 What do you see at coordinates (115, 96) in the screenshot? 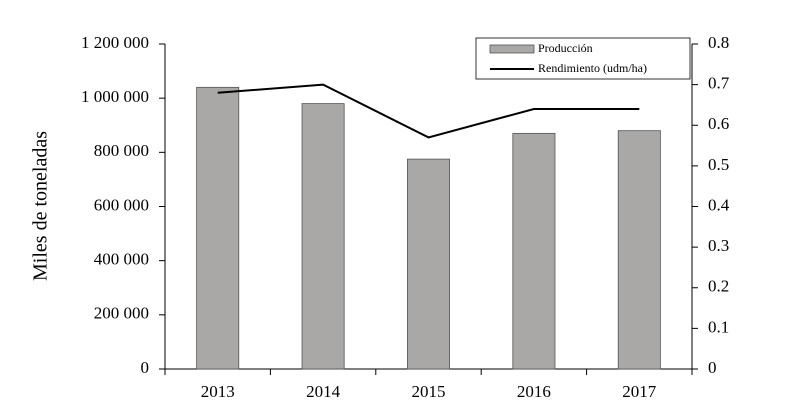
I see `y-tick-label: 1 000 000` at bounding box center [115, 96].